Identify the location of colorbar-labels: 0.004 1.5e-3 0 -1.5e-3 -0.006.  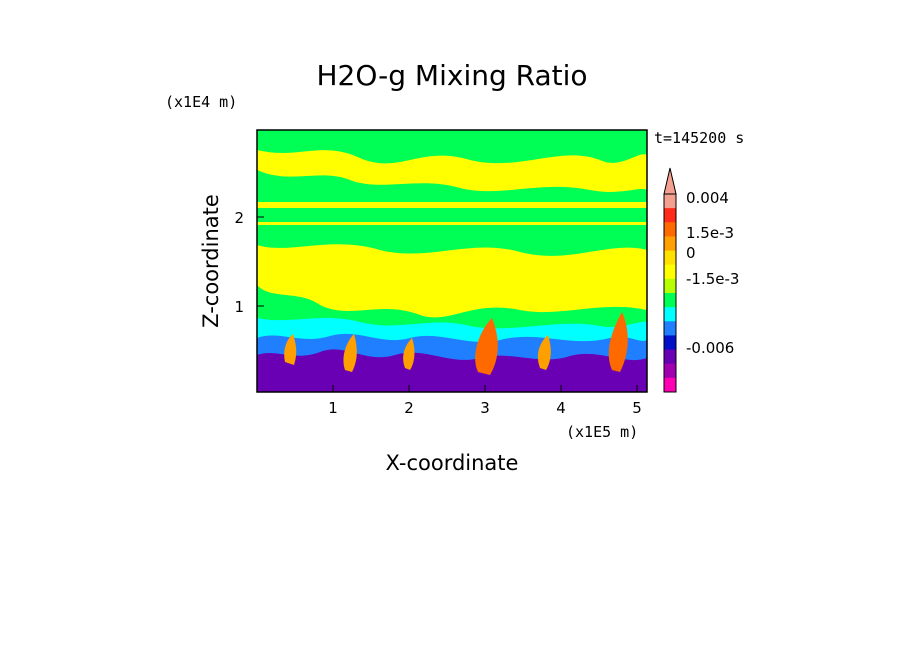
(712, 273).